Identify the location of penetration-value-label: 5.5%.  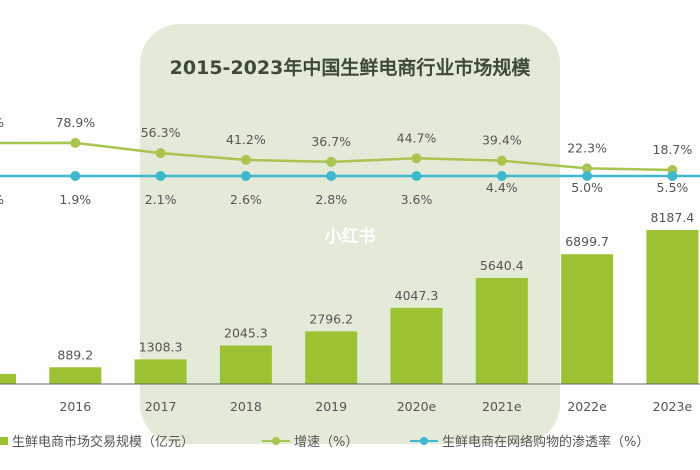
(673, 187).